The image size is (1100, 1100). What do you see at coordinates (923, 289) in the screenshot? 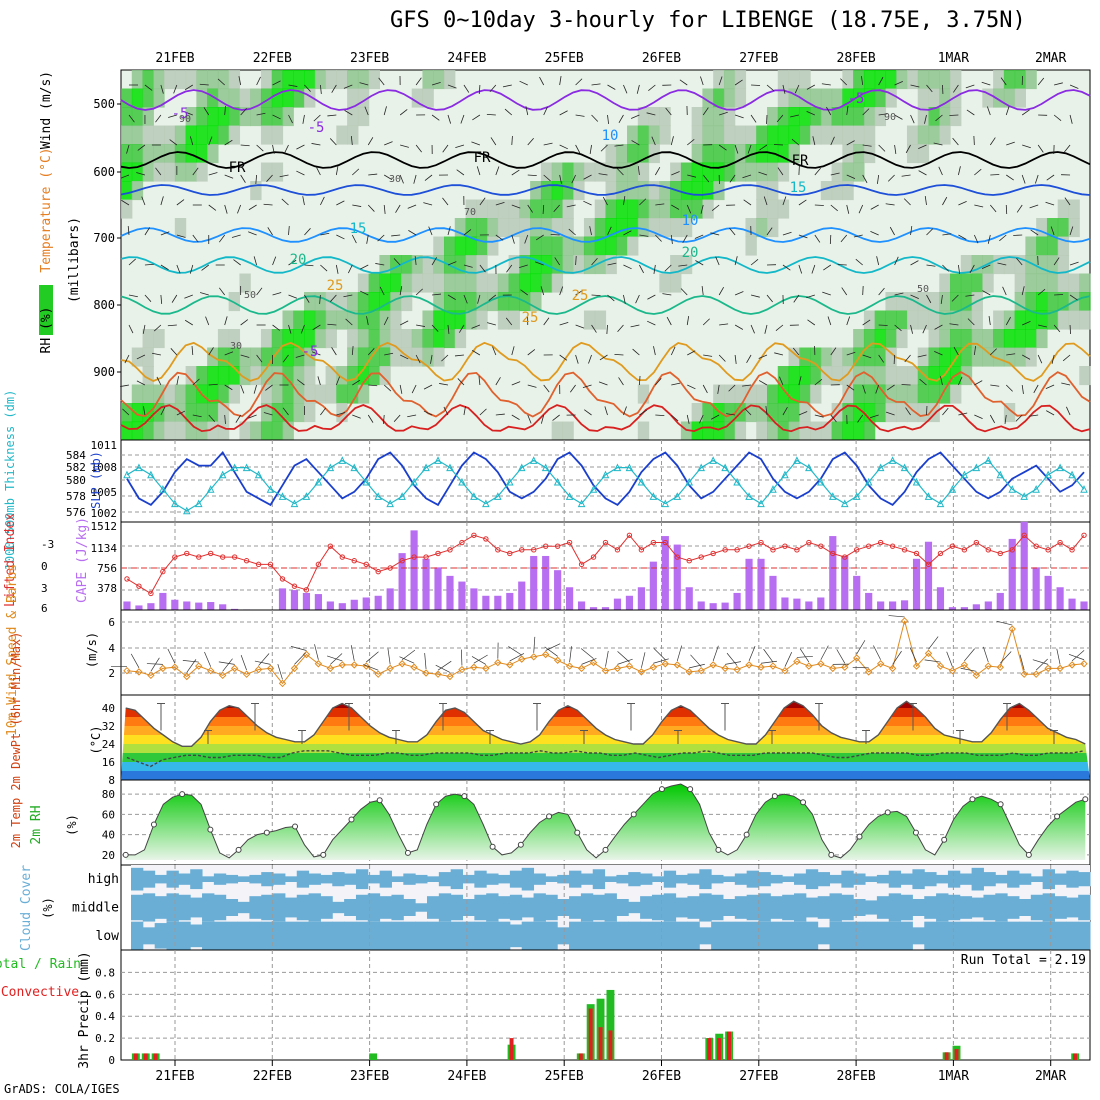
I see `rh-contour-label: 50` at bounding box center [923, 289].